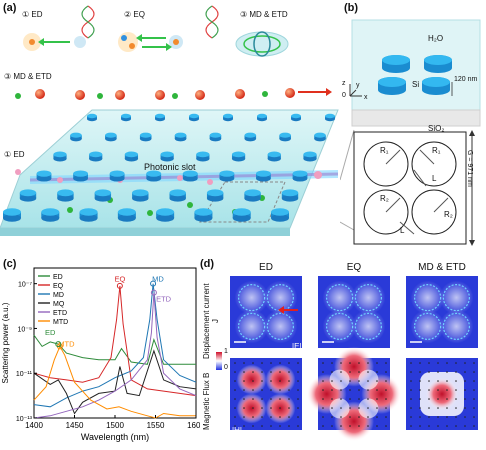  I want to click on si-label: Si, so click(416, 84).